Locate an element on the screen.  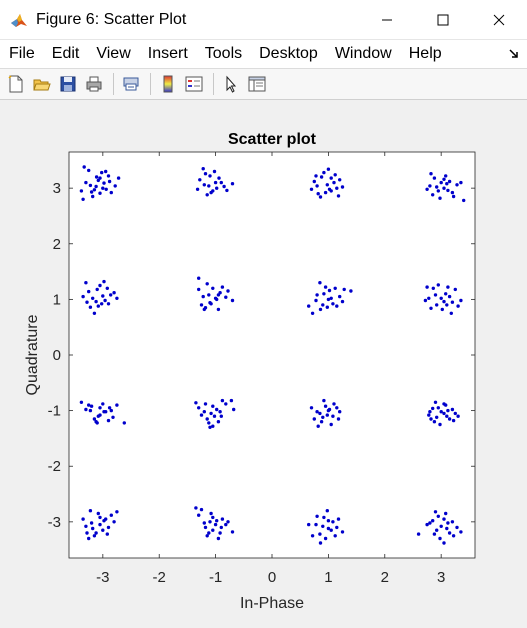
menu-file: File is located at coordinates (22, 53).